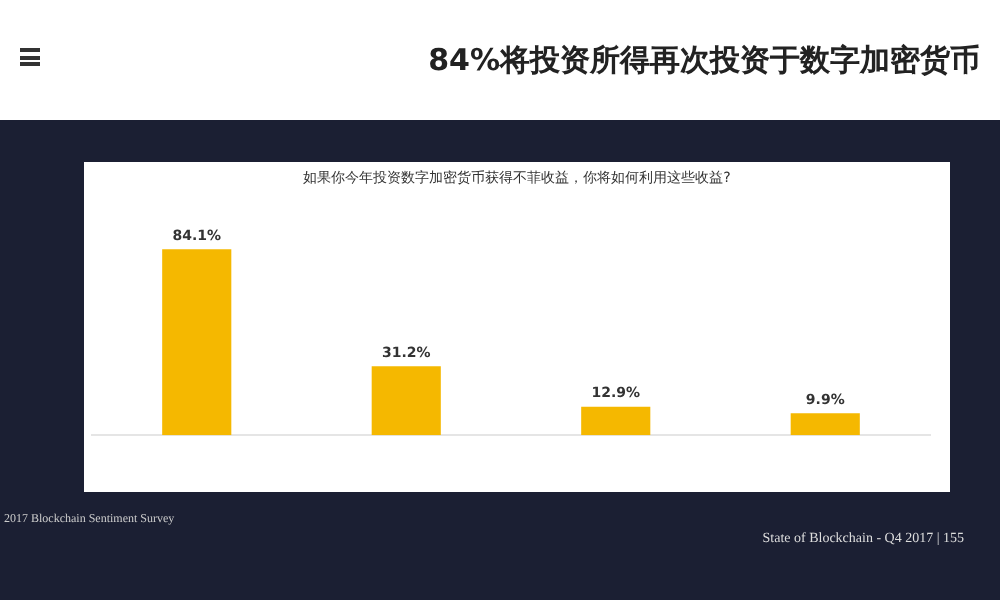  I want to click on chart-title: 84%将投资所得再次投资于数字加密货币, so click(704, 61).